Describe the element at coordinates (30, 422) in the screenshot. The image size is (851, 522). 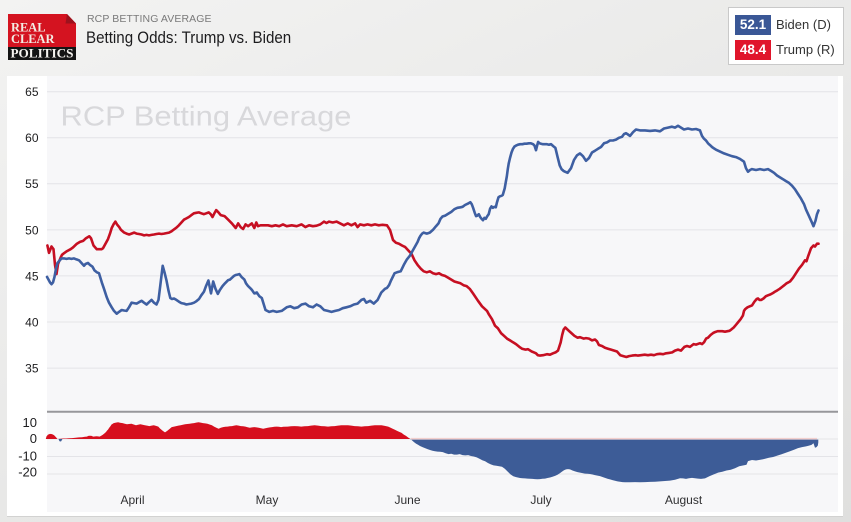
I see `svg-text: 10` at that location.